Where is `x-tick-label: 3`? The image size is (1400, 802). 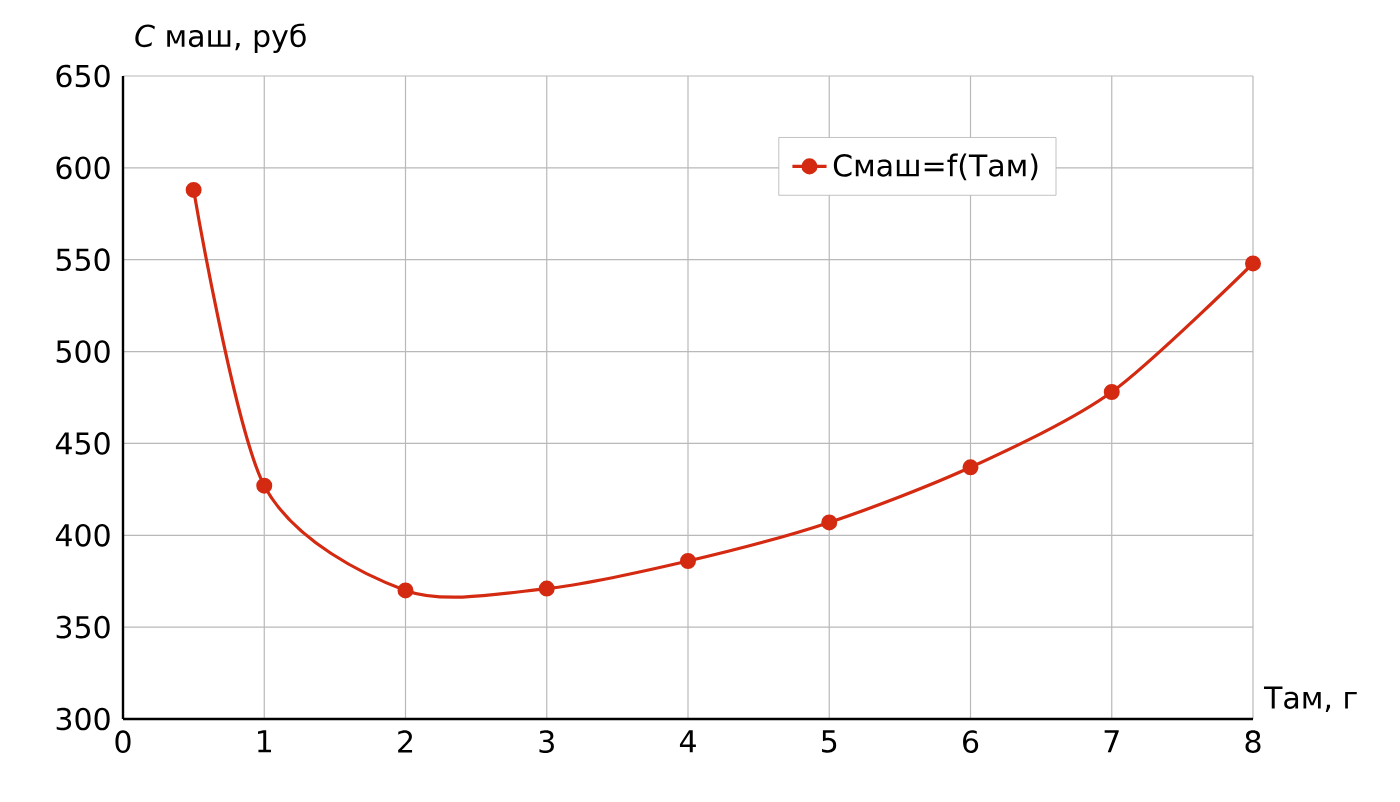 x-tick-label: 3 is located at coordinates (546, 742).